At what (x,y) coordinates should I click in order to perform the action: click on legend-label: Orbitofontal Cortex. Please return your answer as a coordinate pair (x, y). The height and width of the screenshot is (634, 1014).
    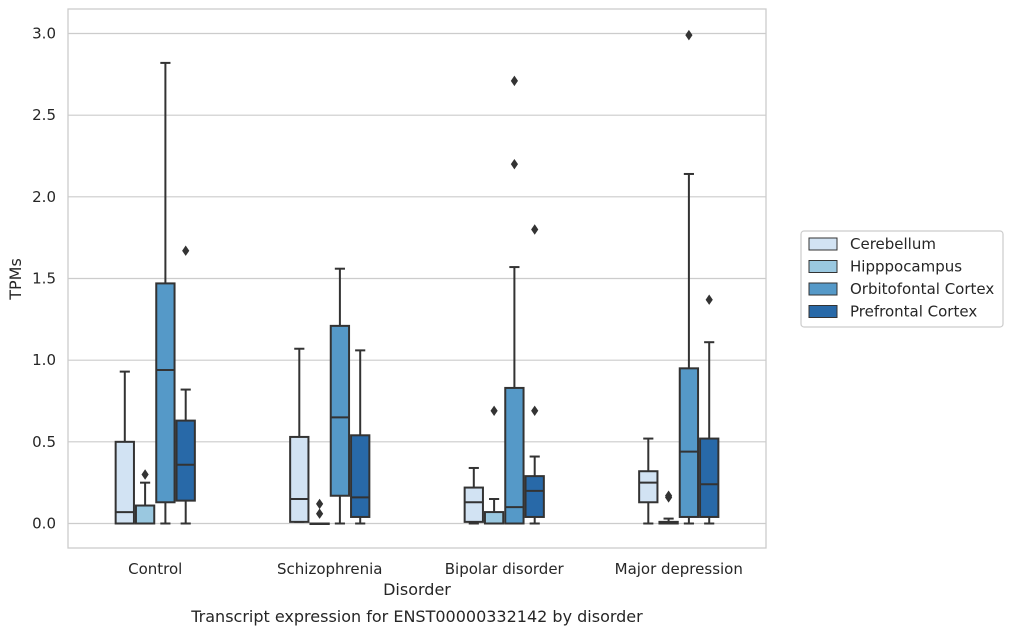
    Looking at the image, I should click on (922, 289).